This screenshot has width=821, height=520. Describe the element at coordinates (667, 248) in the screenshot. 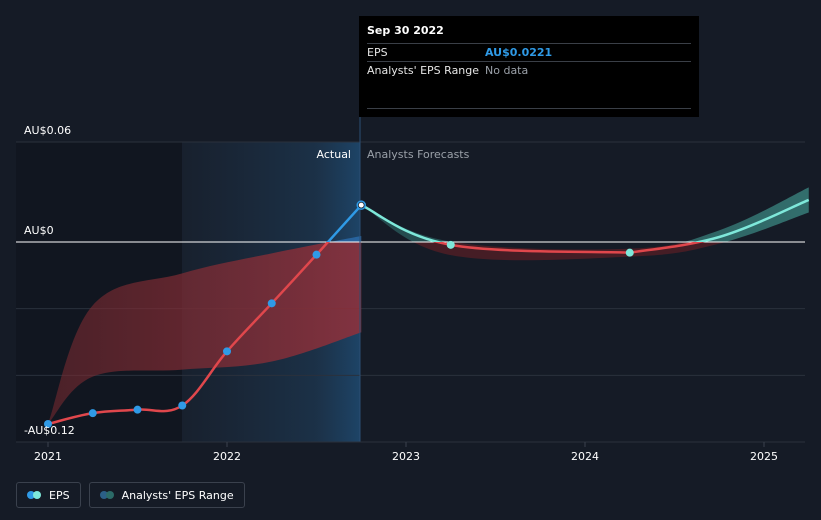

I see `eps-line-forecast-ext-negative` at that location.